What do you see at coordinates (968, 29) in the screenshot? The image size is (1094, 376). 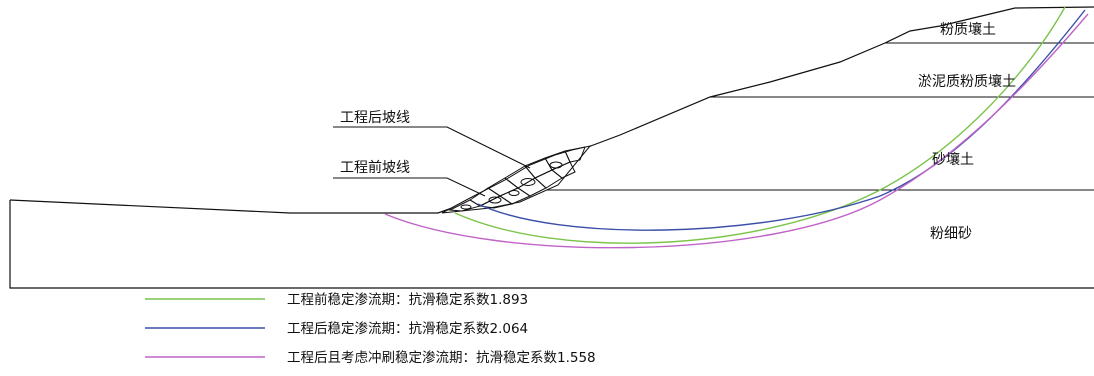 I see `label-silty-loam: 粉质壤土` at bounding box center [968, 29].